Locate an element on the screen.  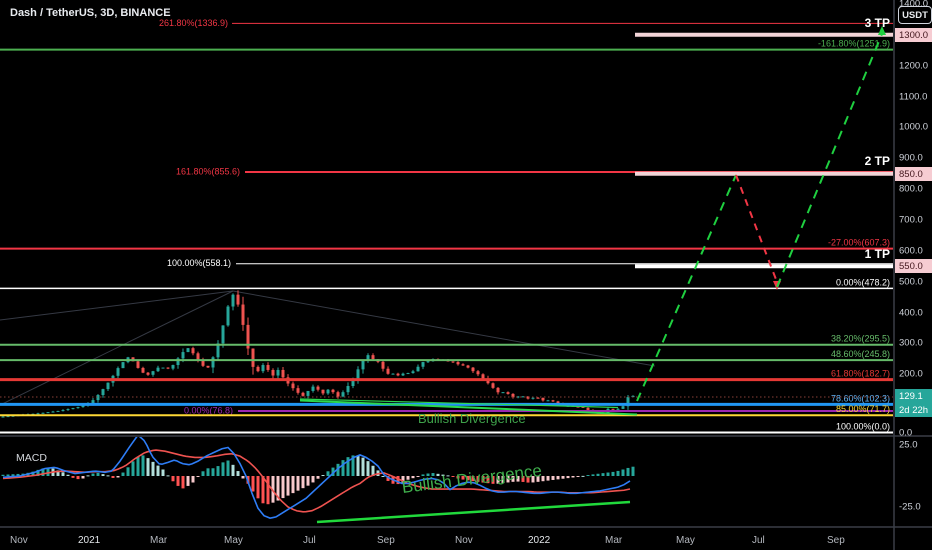
price-tick-label: -25.0 is located at coordinates (910, 507).